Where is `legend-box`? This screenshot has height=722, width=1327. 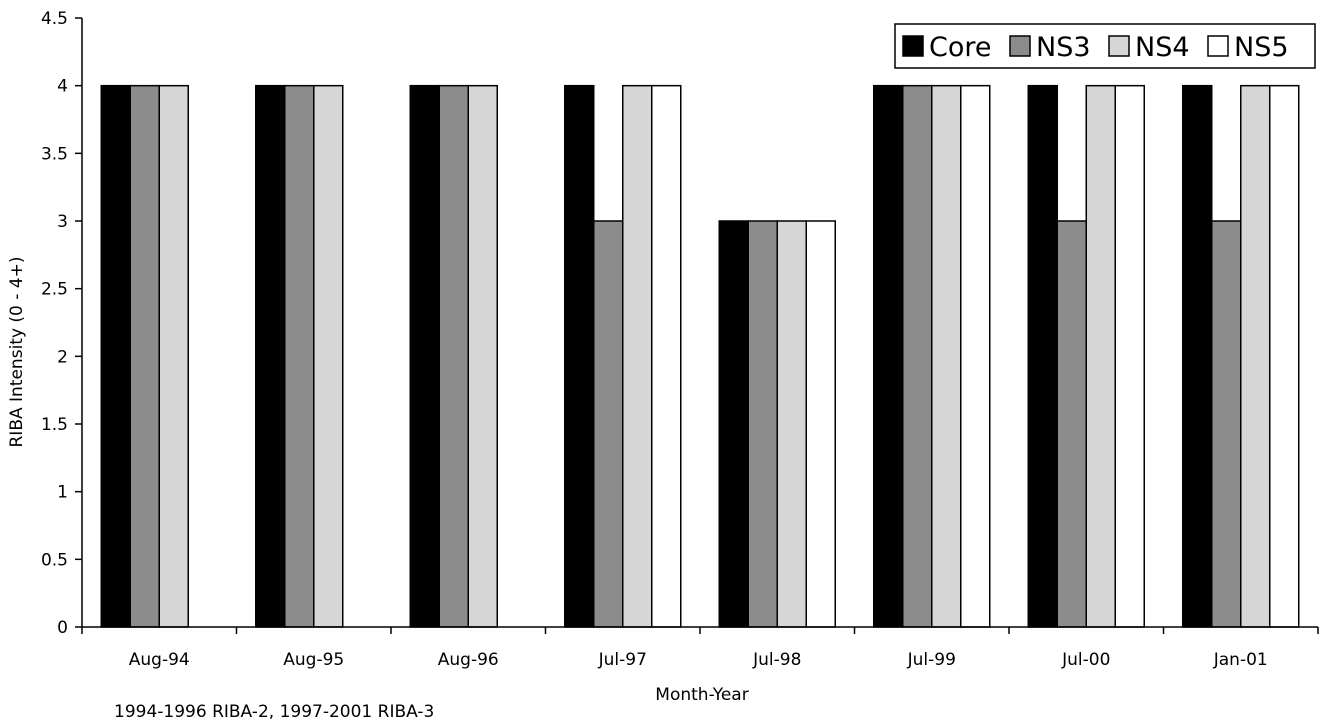 legend-box is located at coordinates (1105, 46).